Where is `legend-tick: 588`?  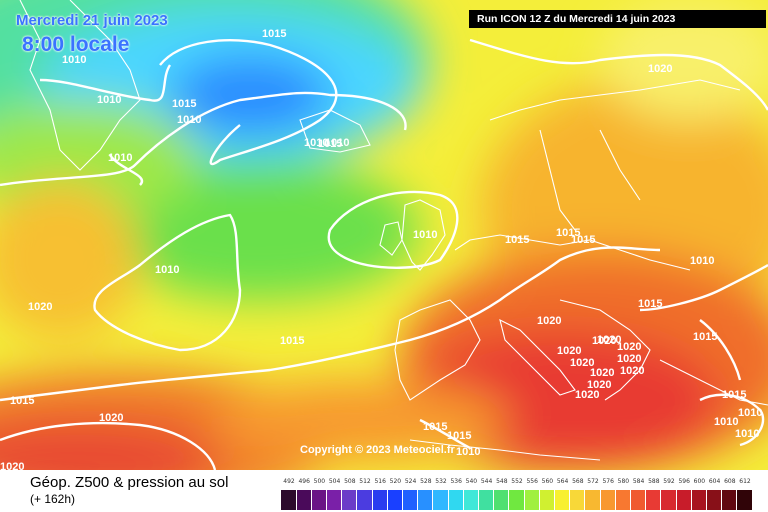 legend-tick: 588 is located at coordinates (654, 481).